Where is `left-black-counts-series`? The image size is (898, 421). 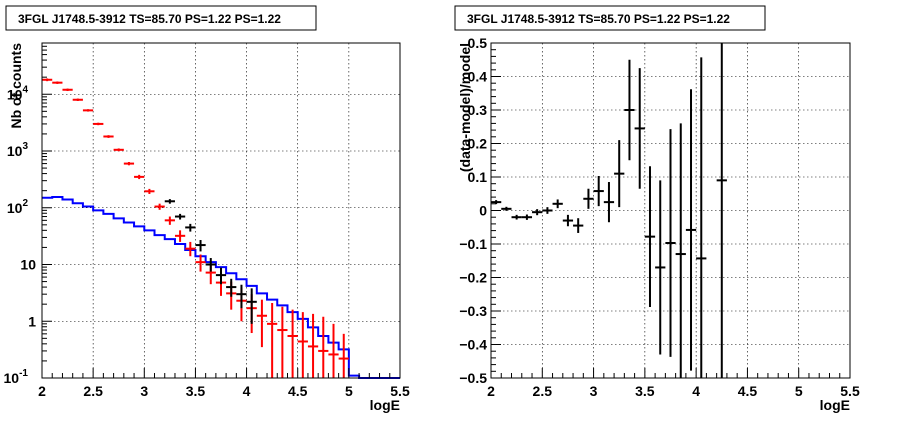
left-black-counts-series is located at coordinates (210, 261).